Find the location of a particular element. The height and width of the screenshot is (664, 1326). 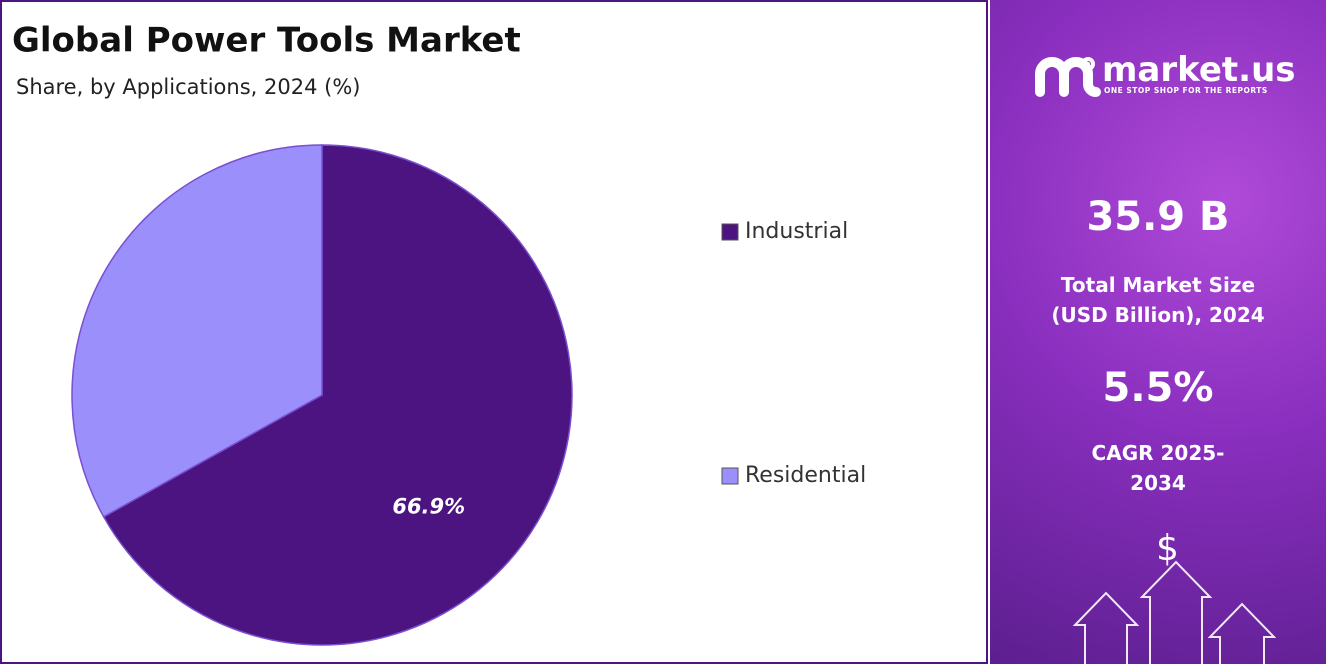

chart-subtitle: Share, by Applications, 2024 (%) is located at coordinates (188, 87).